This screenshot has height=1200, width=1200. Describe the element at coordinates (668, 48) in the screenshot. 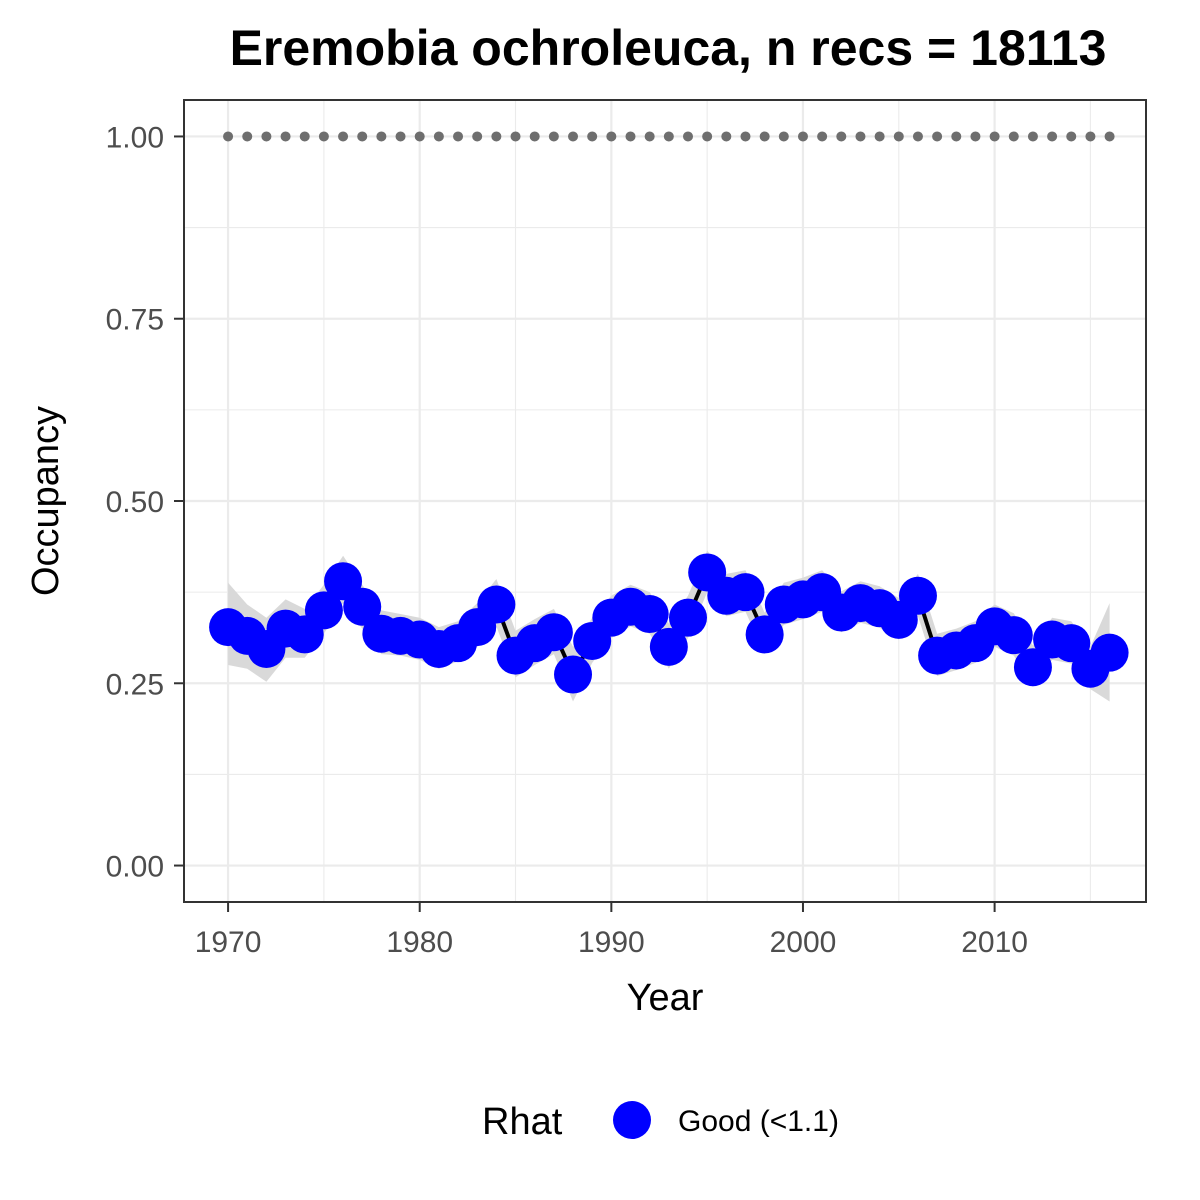

I see `chart-title: Eremobia ochroleuca, n recs = 18113` at that location.